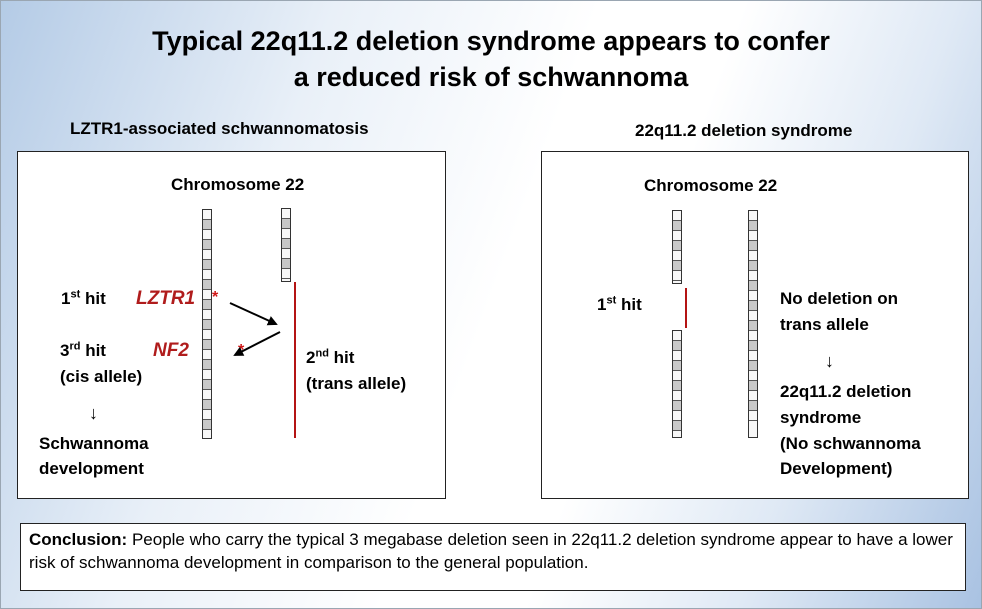 The width and height of the screenshot is (982, 609). I want to click on left-chromosome-label: Chromosome 22, so click(238, 184).